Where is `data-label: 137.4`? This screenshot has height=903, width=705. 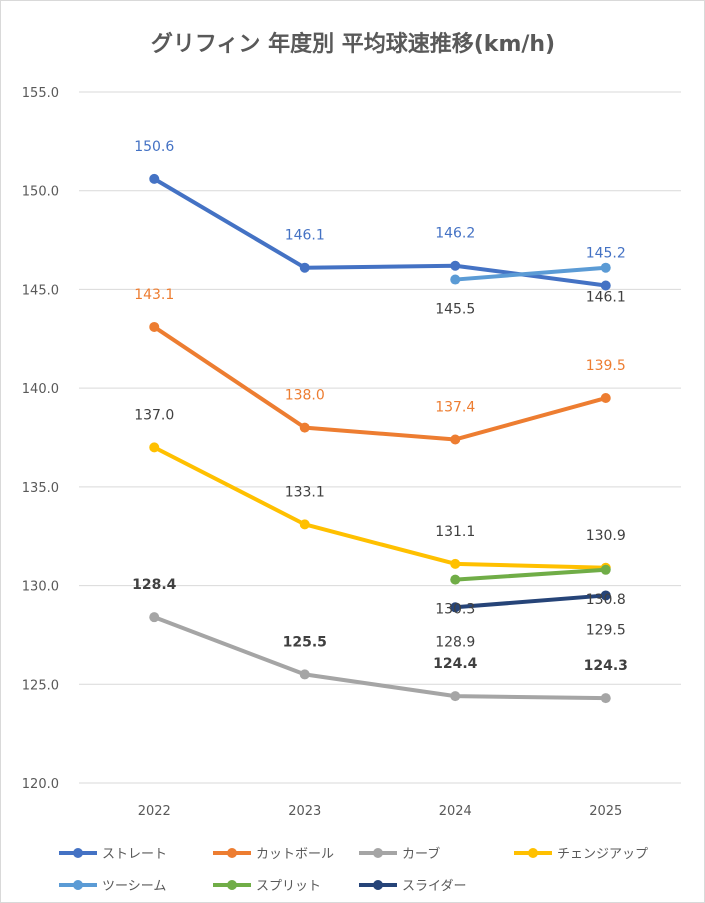
data-label: 137.4 is located at coordinates (455, 407).